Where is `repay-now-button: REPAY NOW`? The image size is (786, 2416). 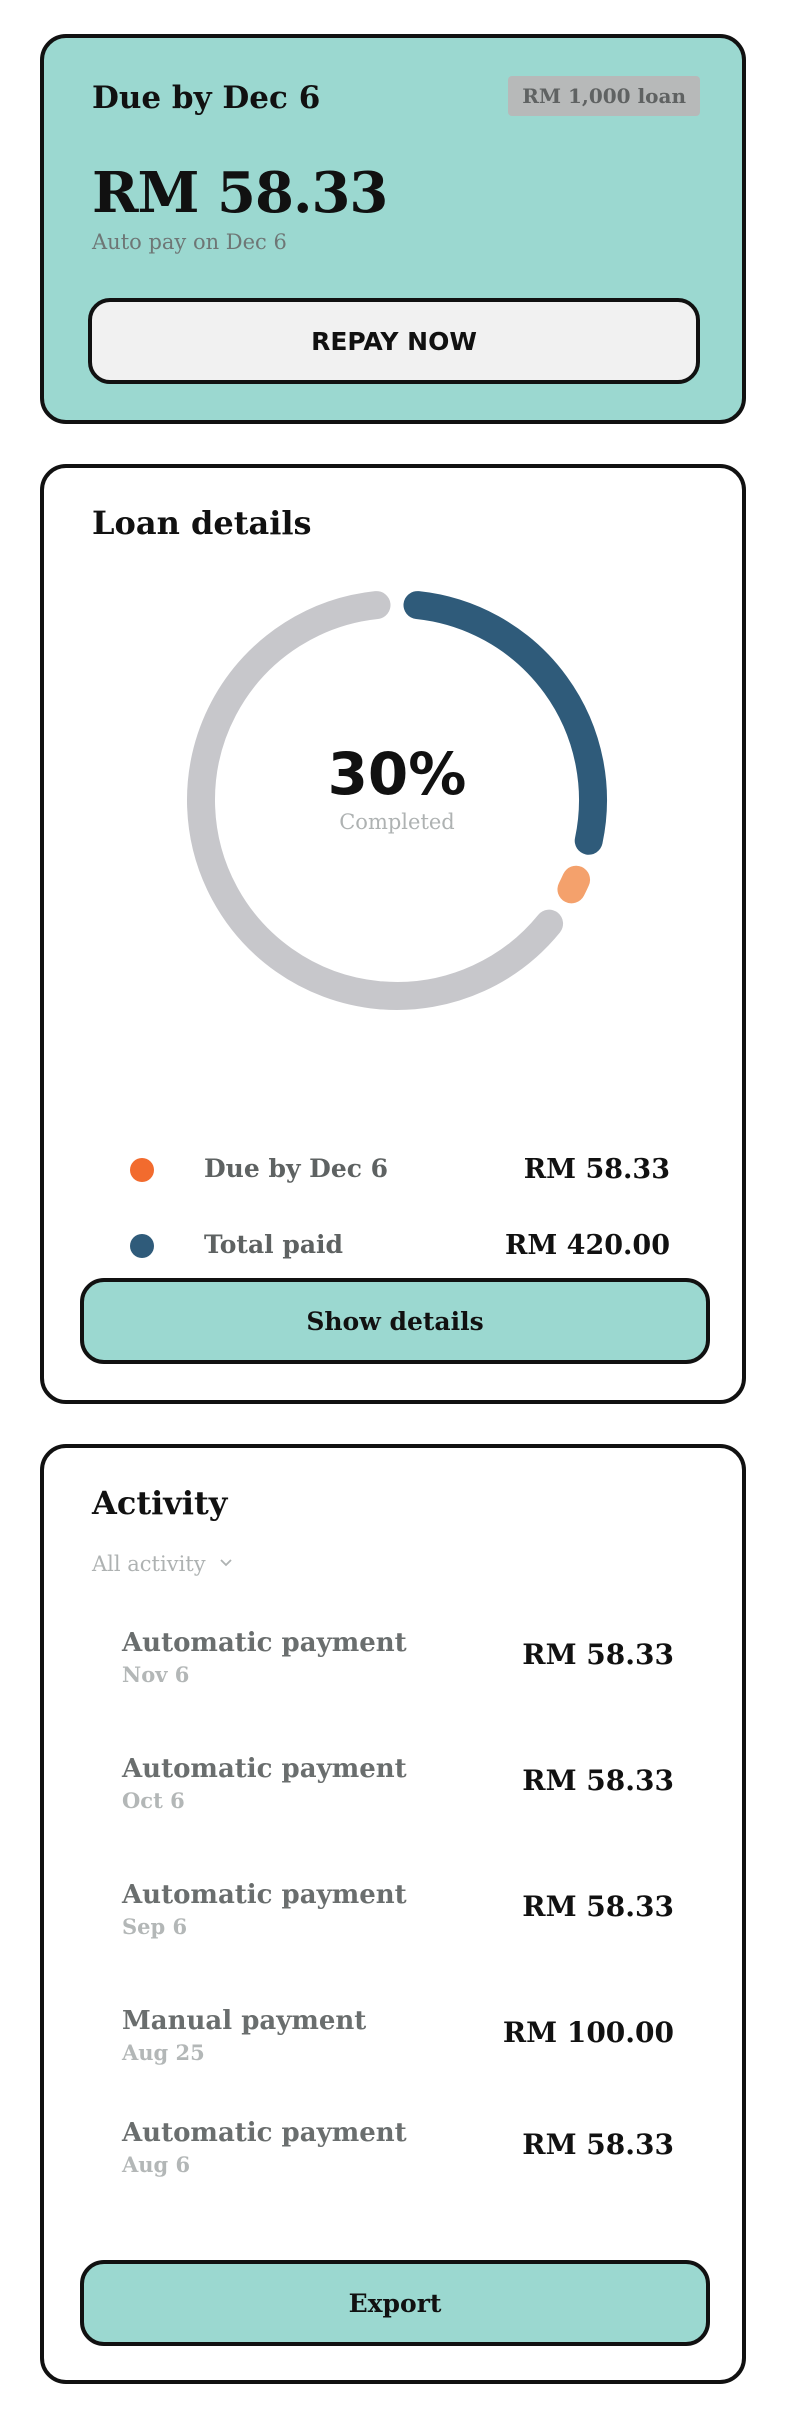 repay-now-button: REPAY NOW is located at coordinates (394, 341).